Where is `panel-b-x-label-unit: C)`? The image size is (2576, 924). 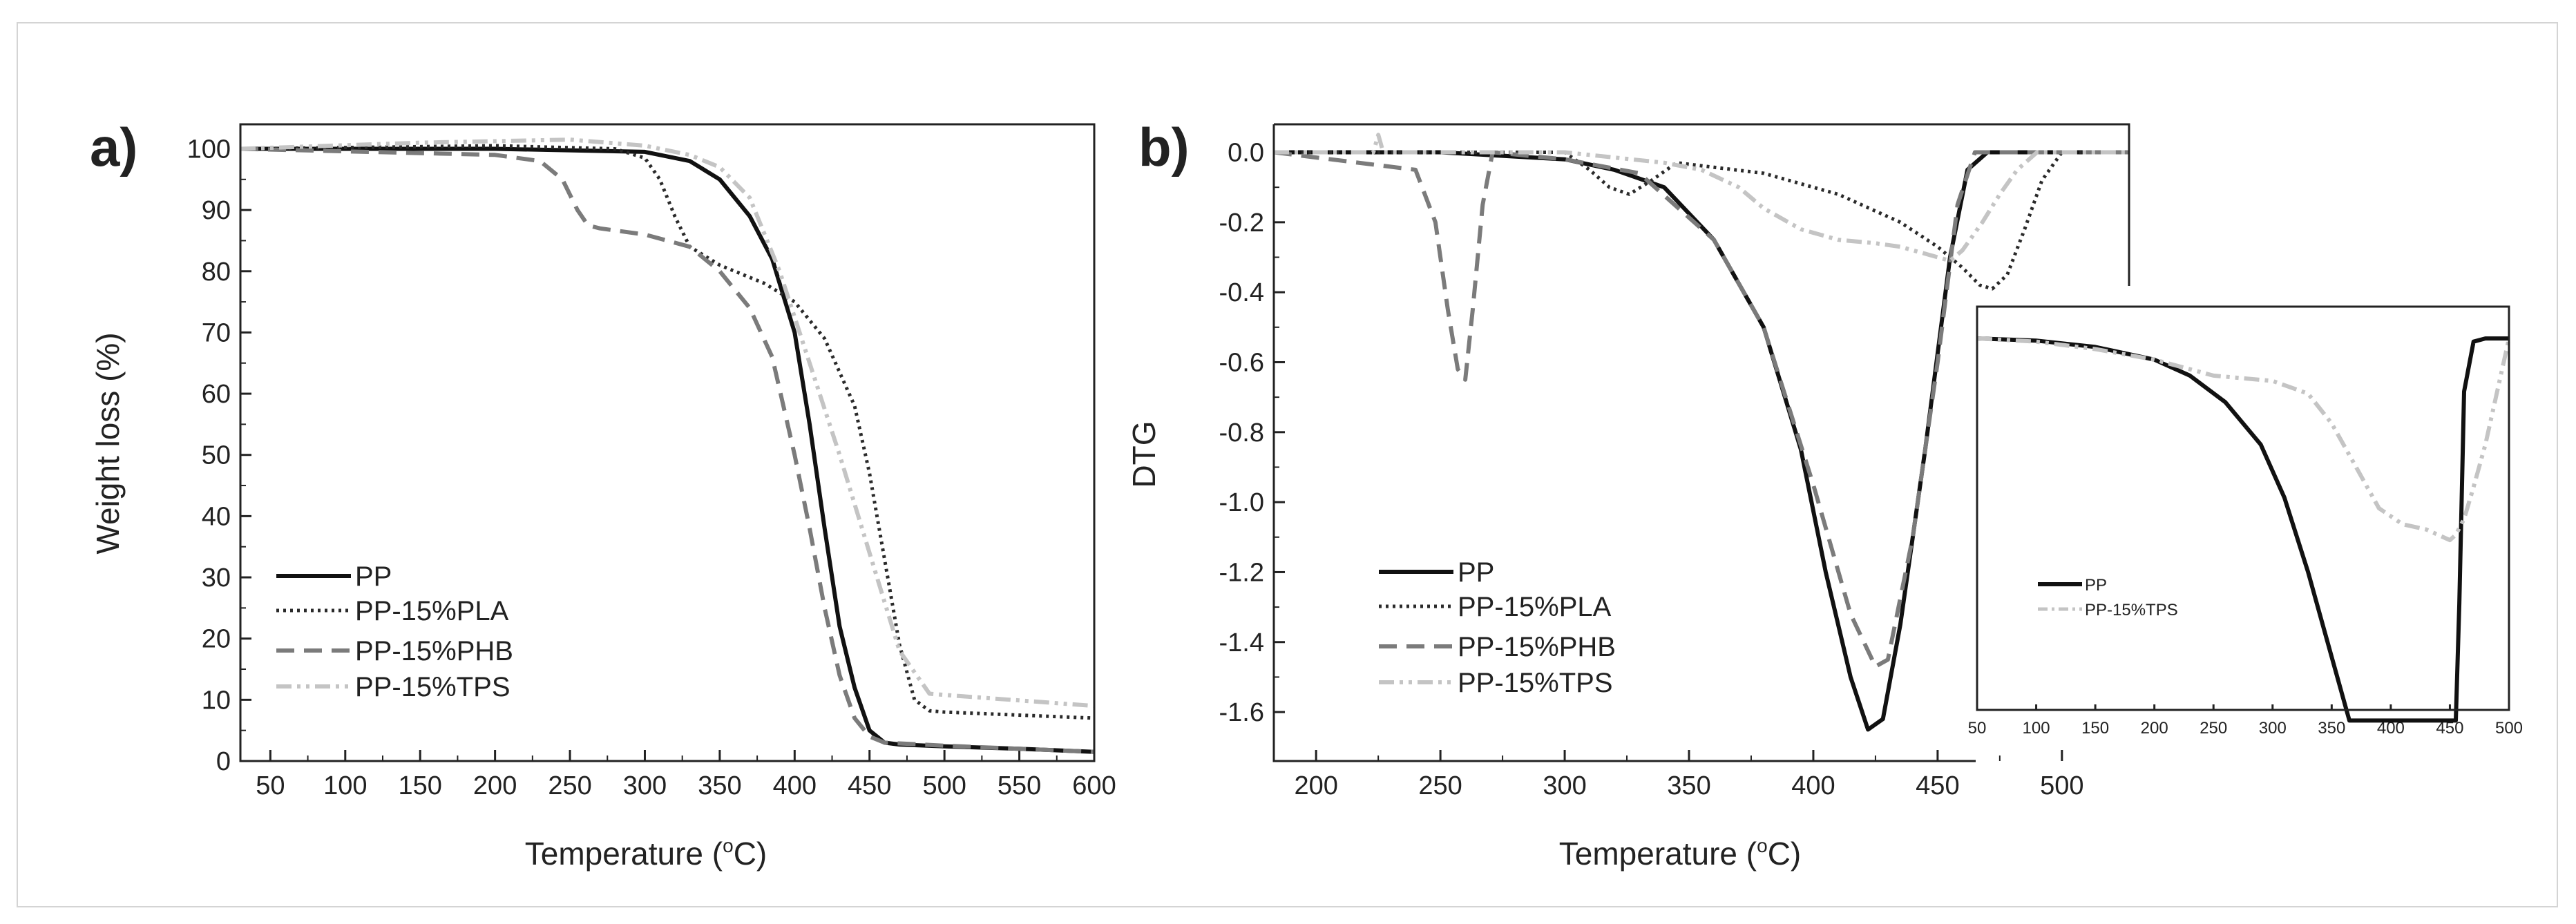 panel-b-x-label-unit: C) is located at coordinates (1785, 854).